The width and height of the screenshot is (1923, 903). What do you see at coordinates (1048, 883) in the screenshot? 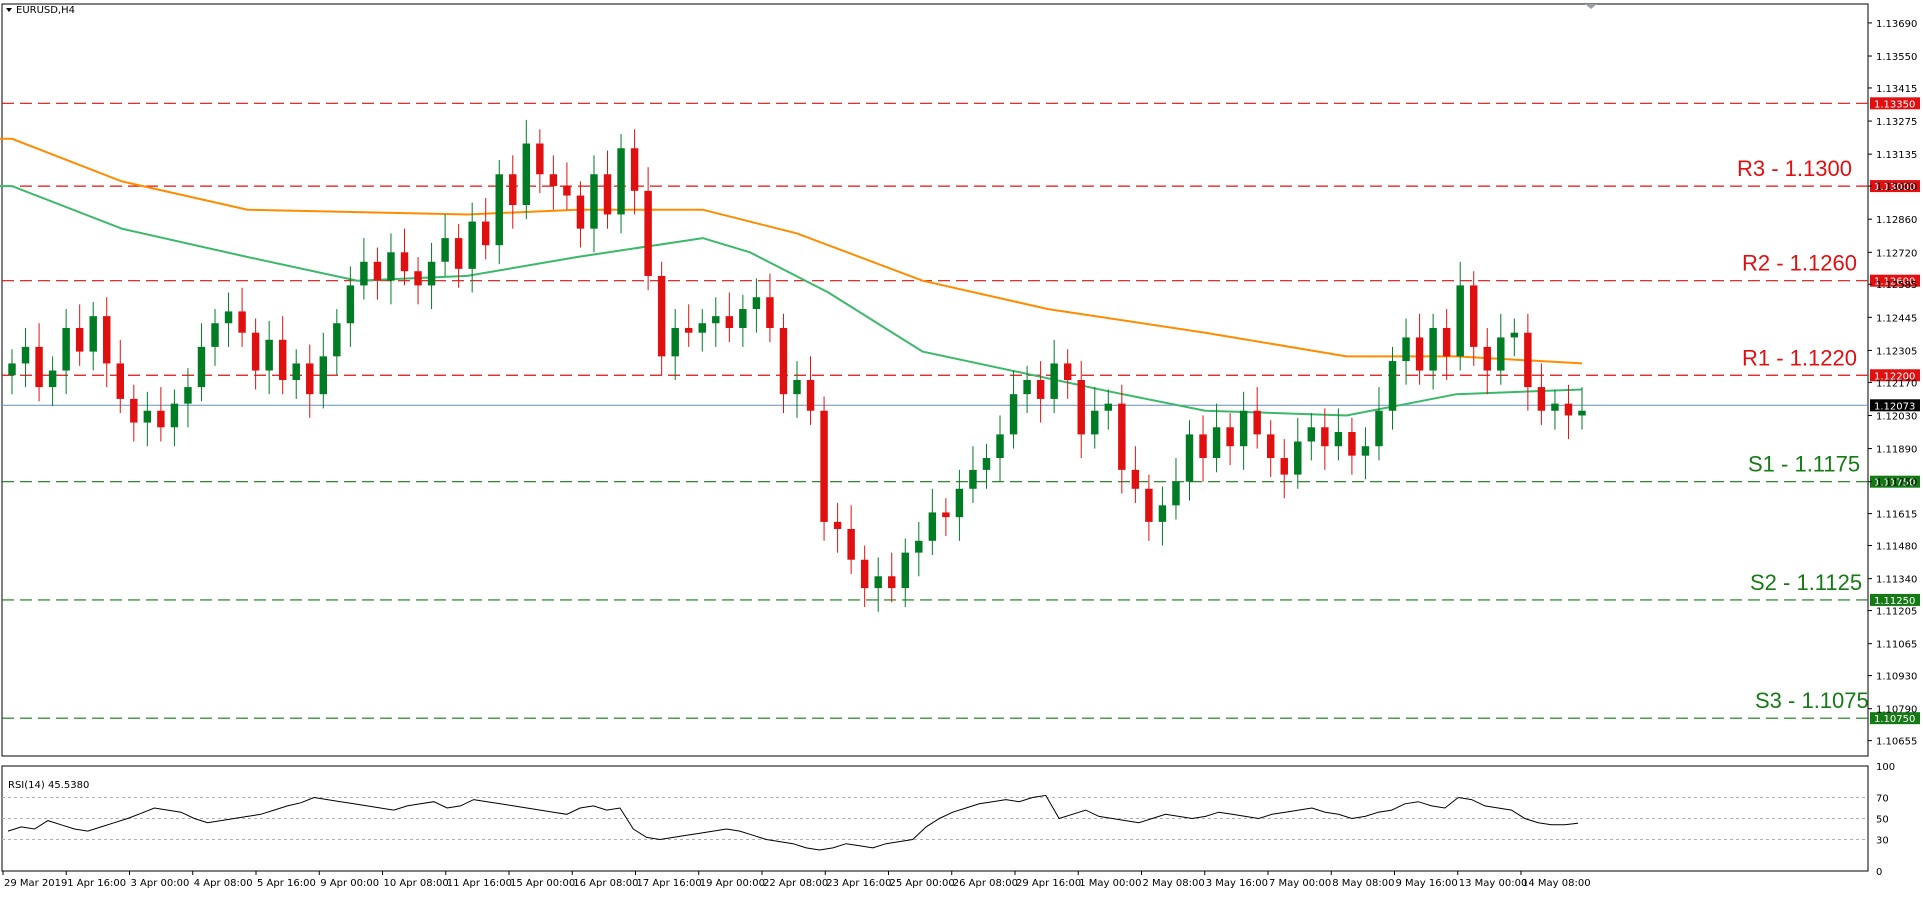
I see `time-tick-label: 29 Apr 16:00` at bounding box center [1048, 883].